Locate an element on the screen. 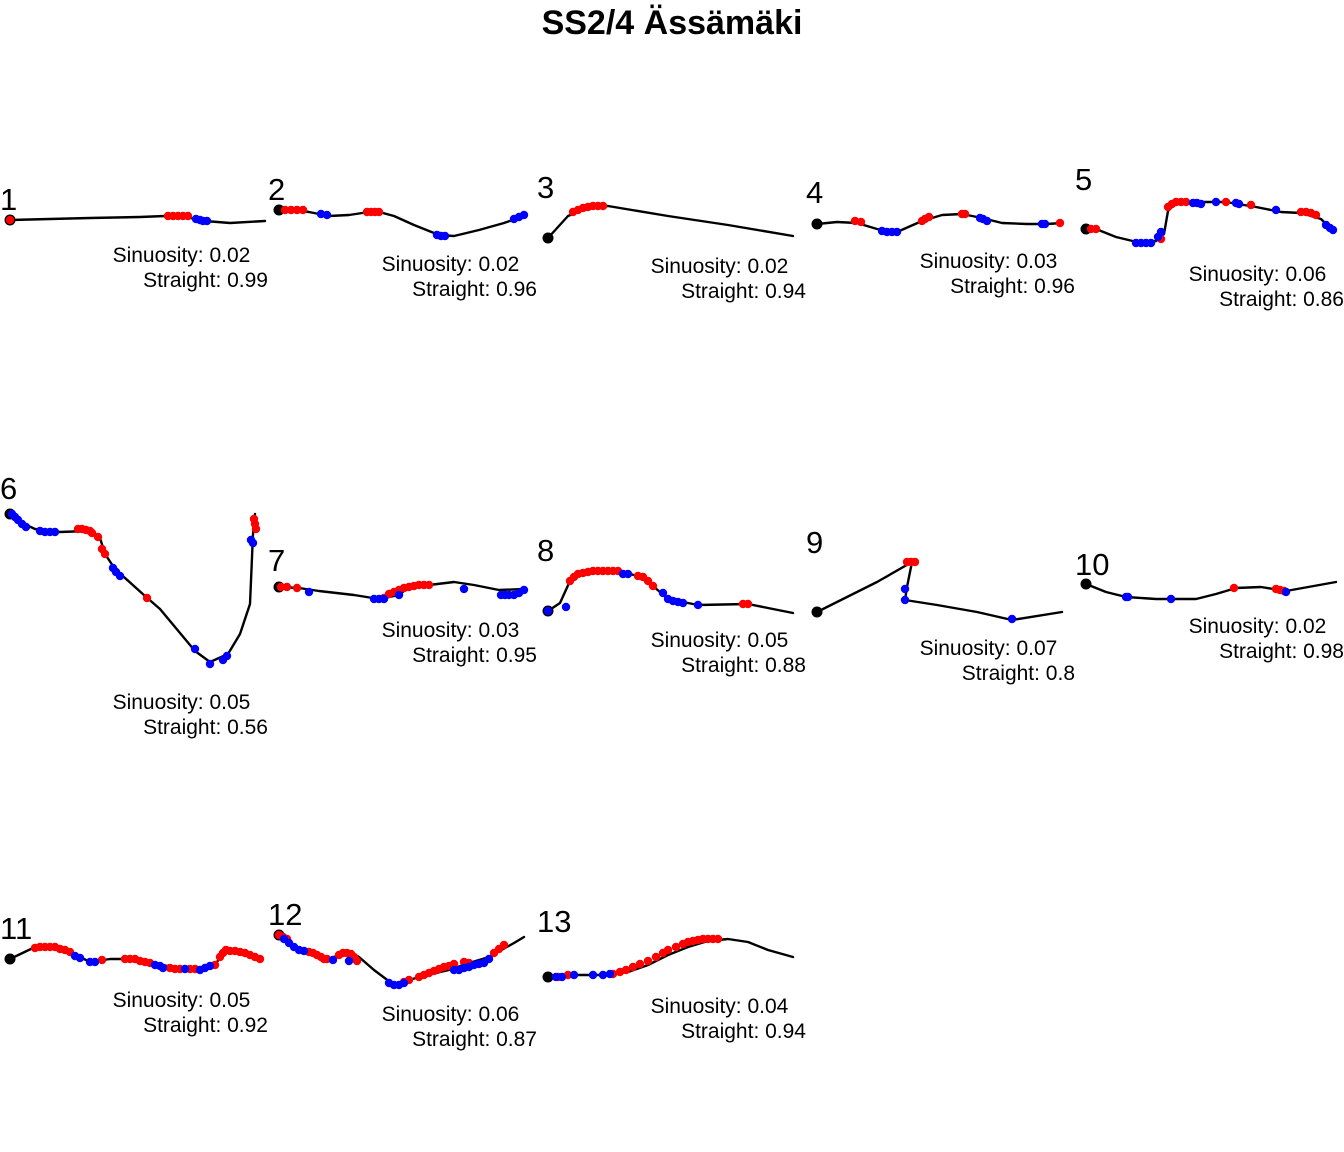  sinuosity-label: Sinuosity: 0.07 is located at coordinates (994, 648).